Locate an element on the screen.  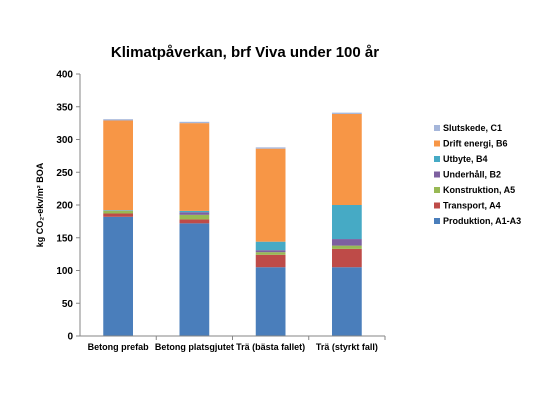
x-tick-label: Trä (bästa fallet) is located at coordinates (270, 347).